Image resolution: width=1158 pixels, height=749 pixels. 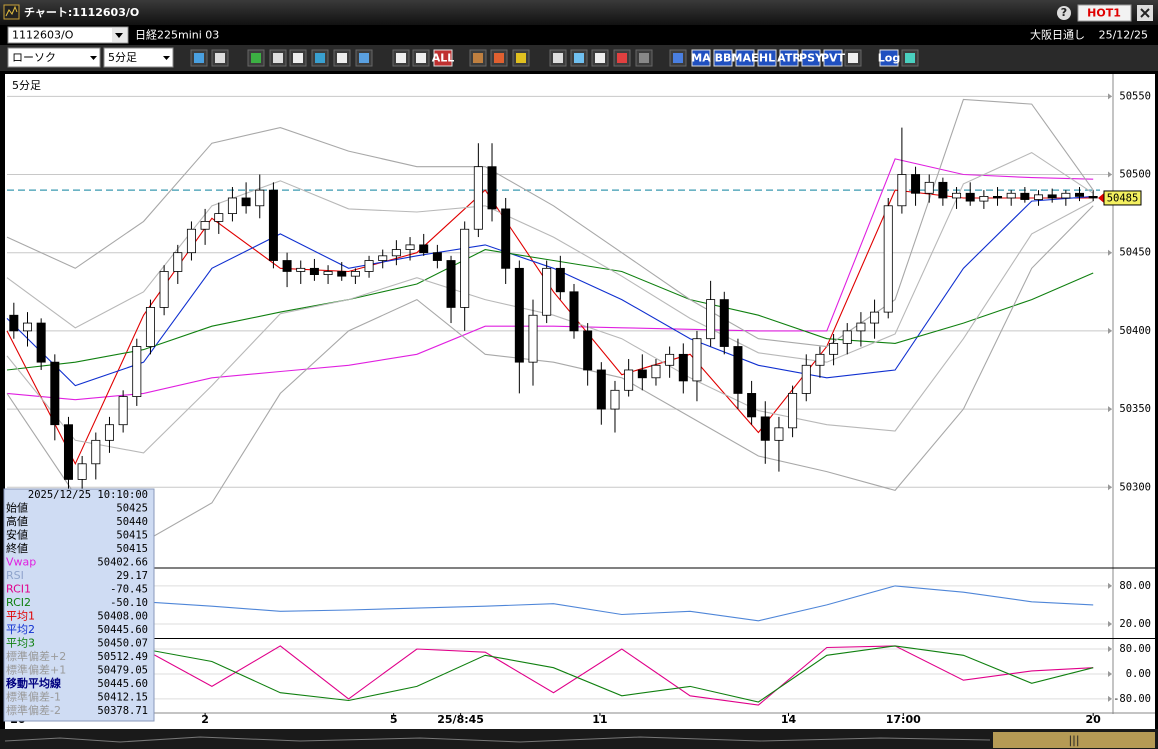 I want to click on toolbar-button: PVT, so click(x=833, y=58).